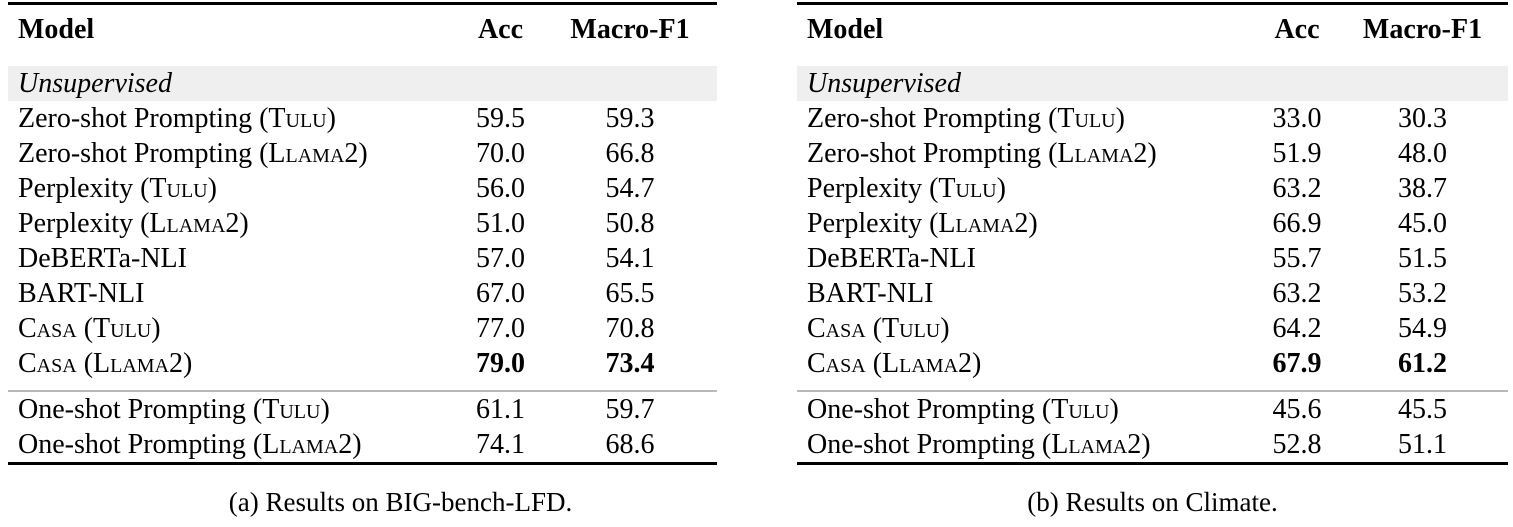 Image resolution: width=1513 pixels, height=527 pixels. Describe the element at coordinates (1422, 258) in the screenshot. I see `f1-cell: 51.5` at that location.